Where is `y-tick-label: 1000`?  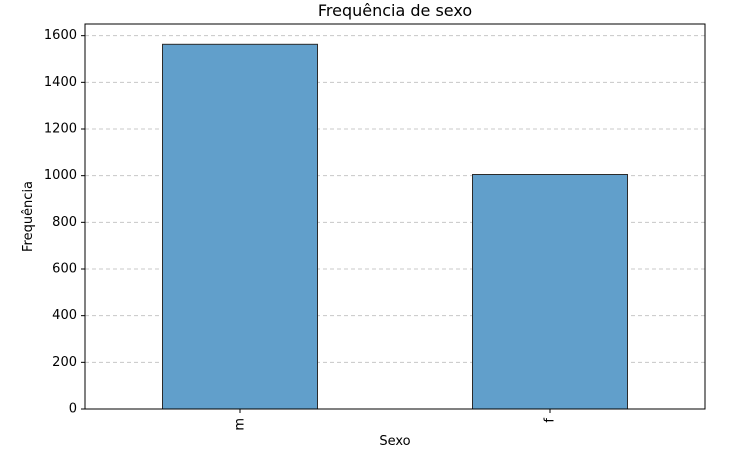 y-tick-label: 1000 is located at coordinates (60, 175).